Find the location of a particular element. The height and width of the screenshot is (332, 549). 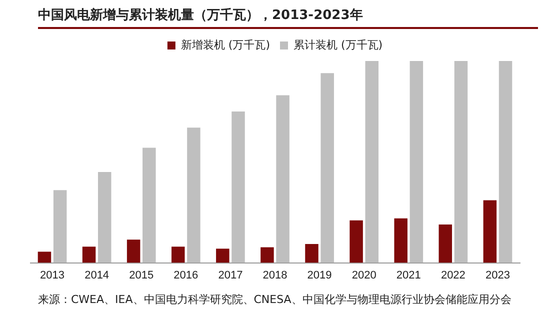

x-tick-label: 2022 is located at coordinates (453, 275).